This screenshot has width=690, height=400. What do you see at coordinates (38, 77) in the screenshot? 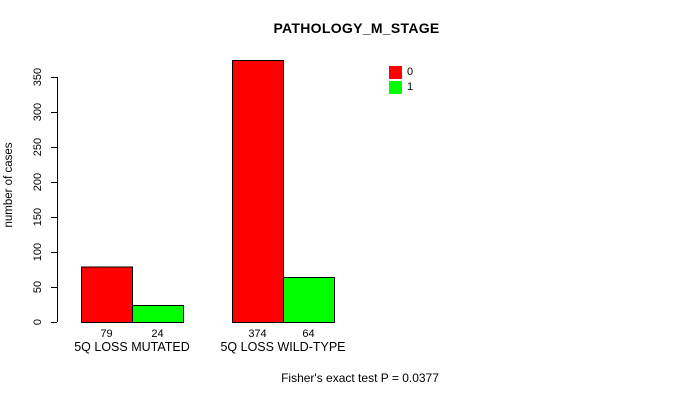
I see `y-tick-label: 350` at bounding box center [38, 77].